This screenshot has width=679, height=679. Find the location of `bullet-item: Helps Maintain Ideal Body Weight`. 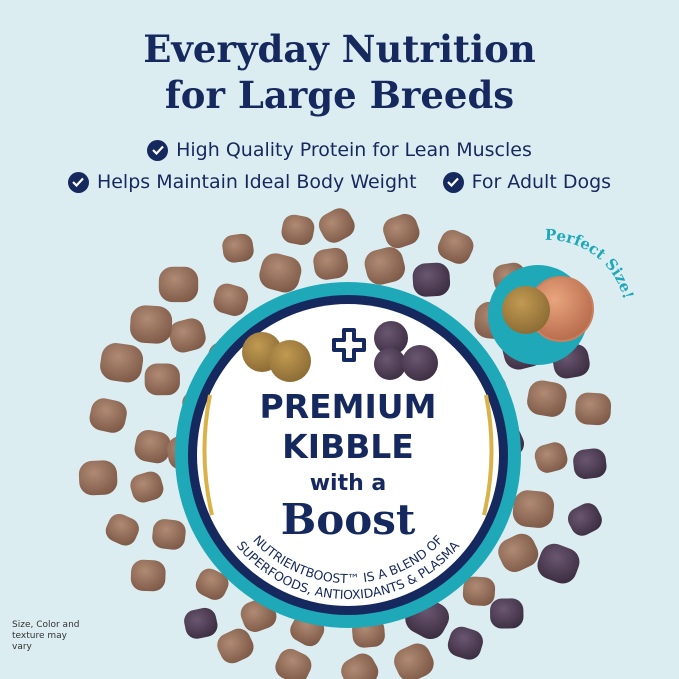

bullet-item: Helps Maintain Ideal Body Weight is located at coordinates (242, 182).